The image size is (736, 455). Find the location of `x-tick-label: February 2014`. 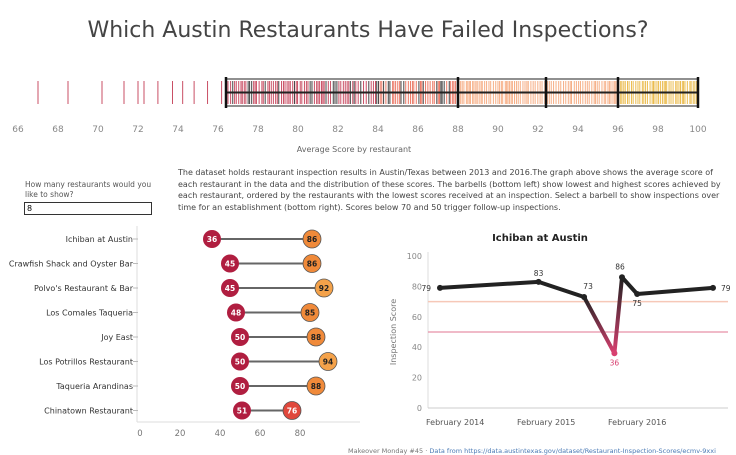

x-tick-label: February 2014 is located at coordinates (455, 422).